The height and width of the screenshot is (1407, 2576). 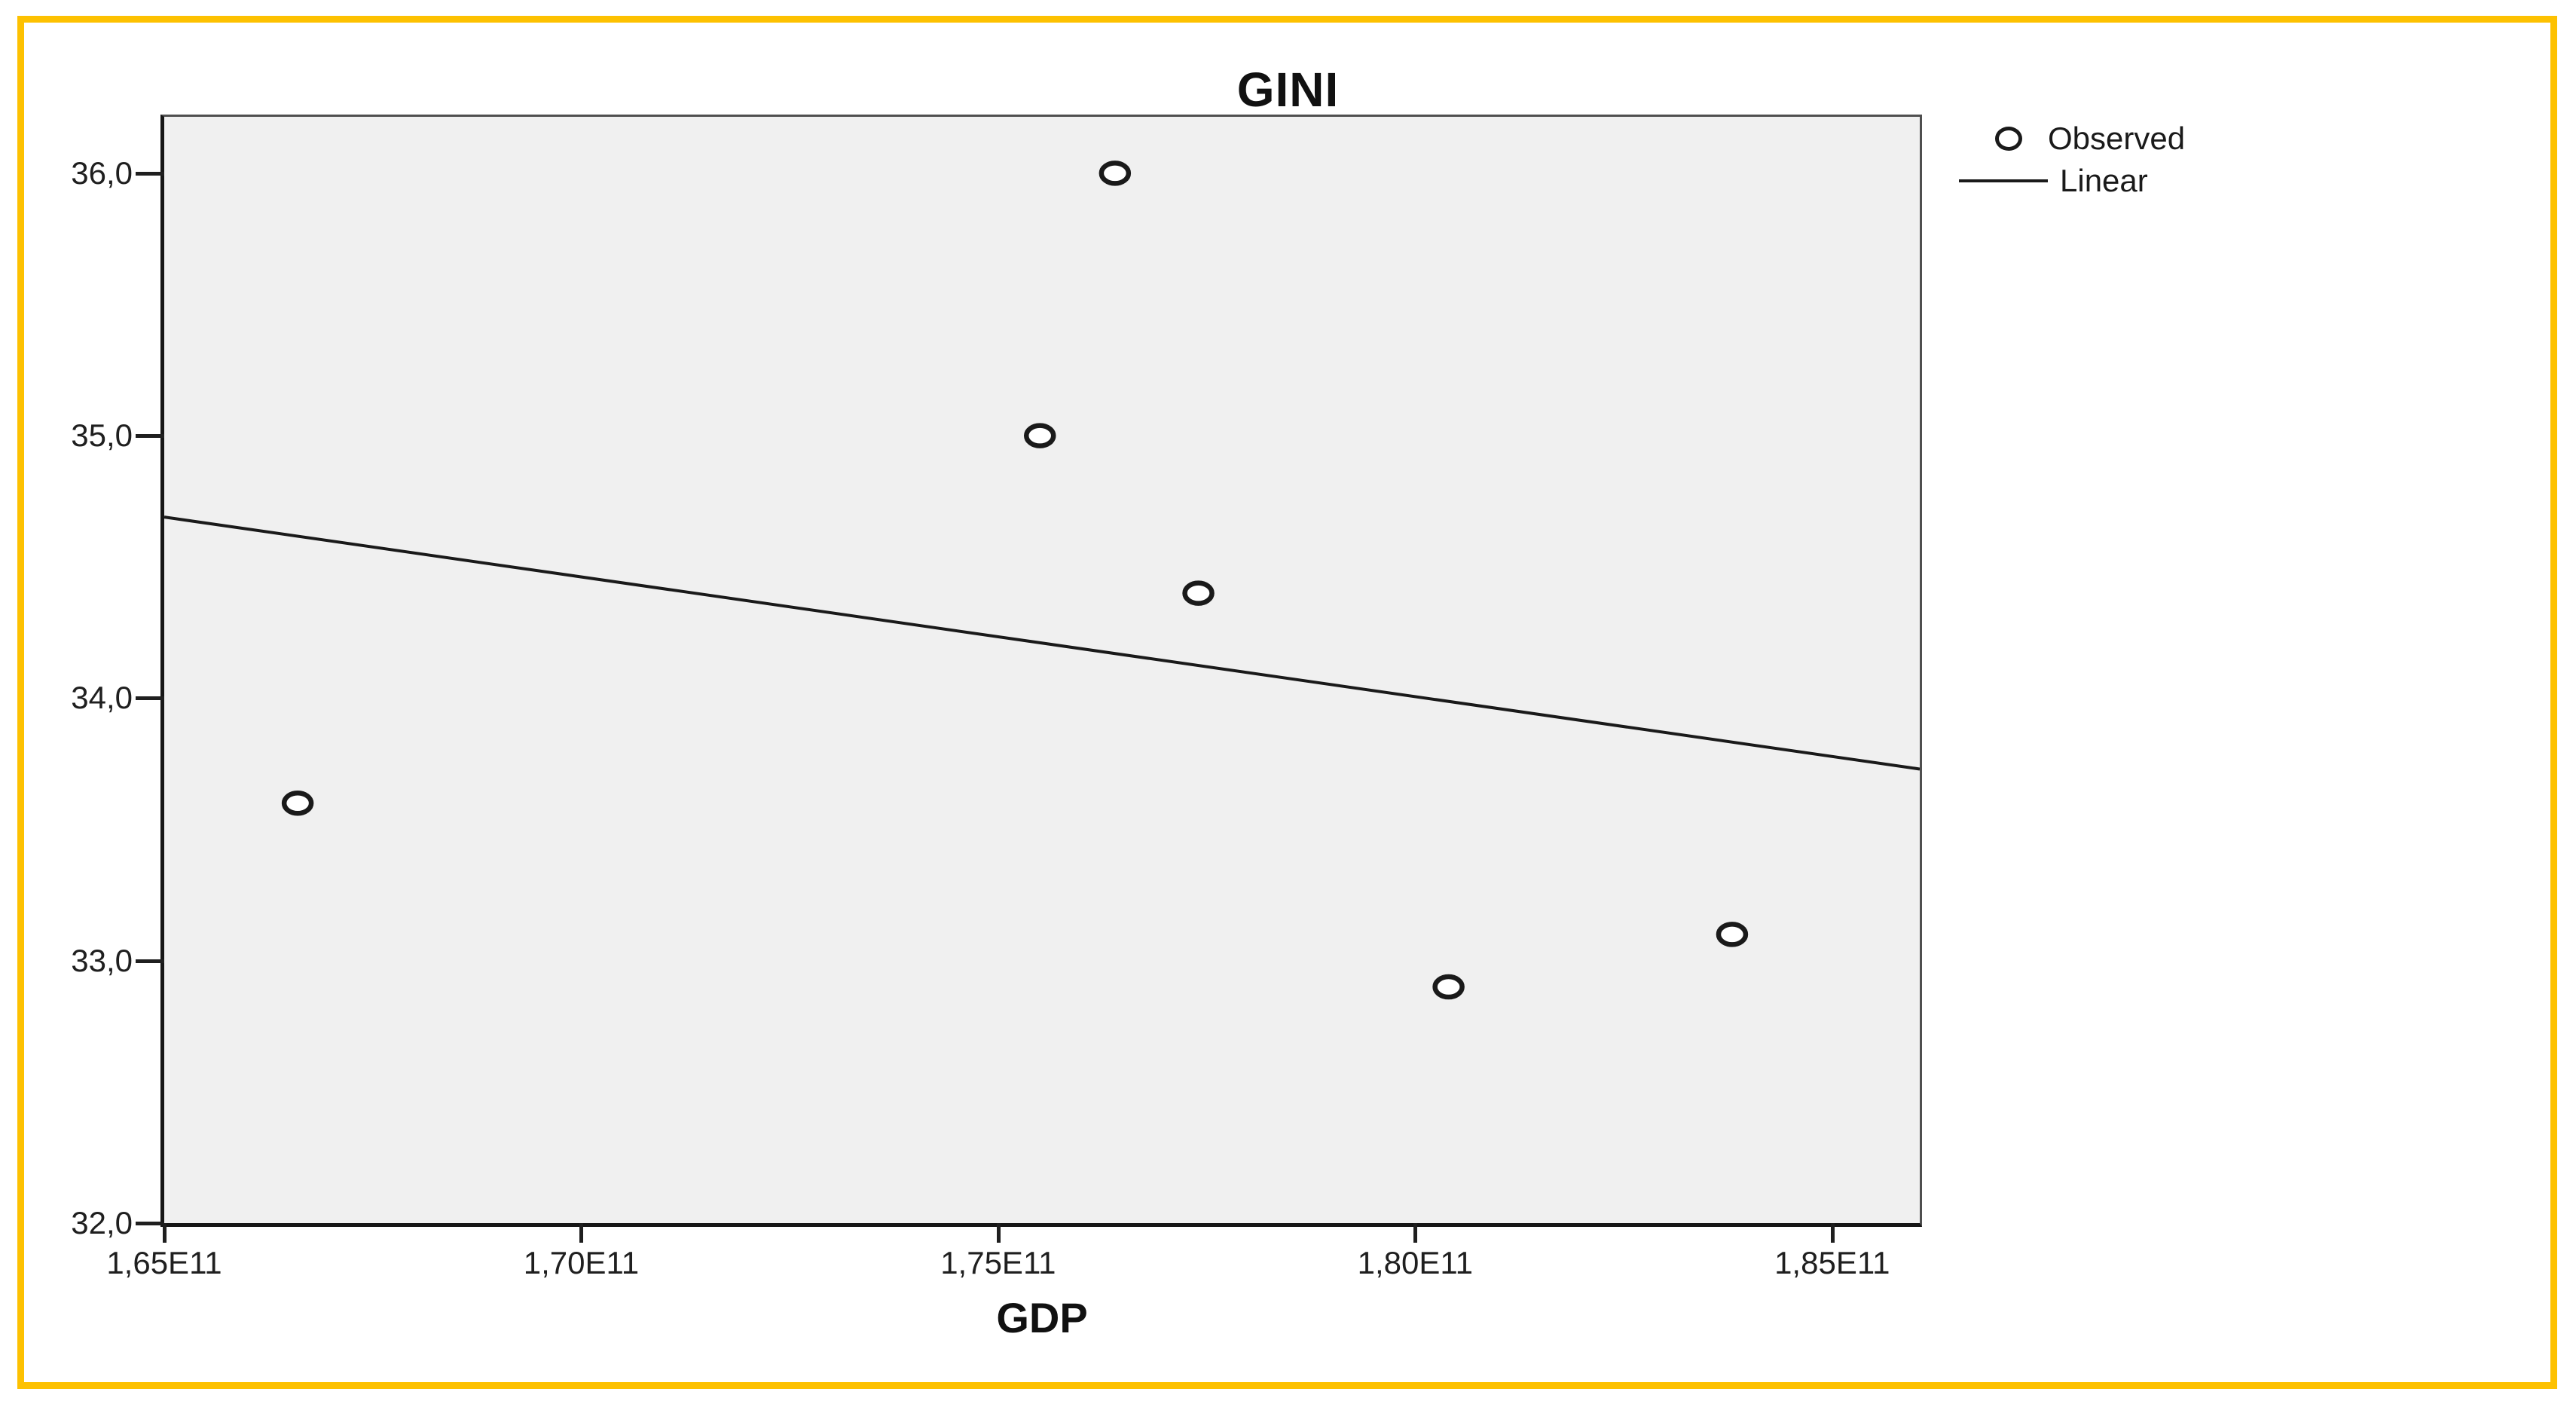 I want to click on x-axis-title: GDP, so click(x=1042, y=1318).